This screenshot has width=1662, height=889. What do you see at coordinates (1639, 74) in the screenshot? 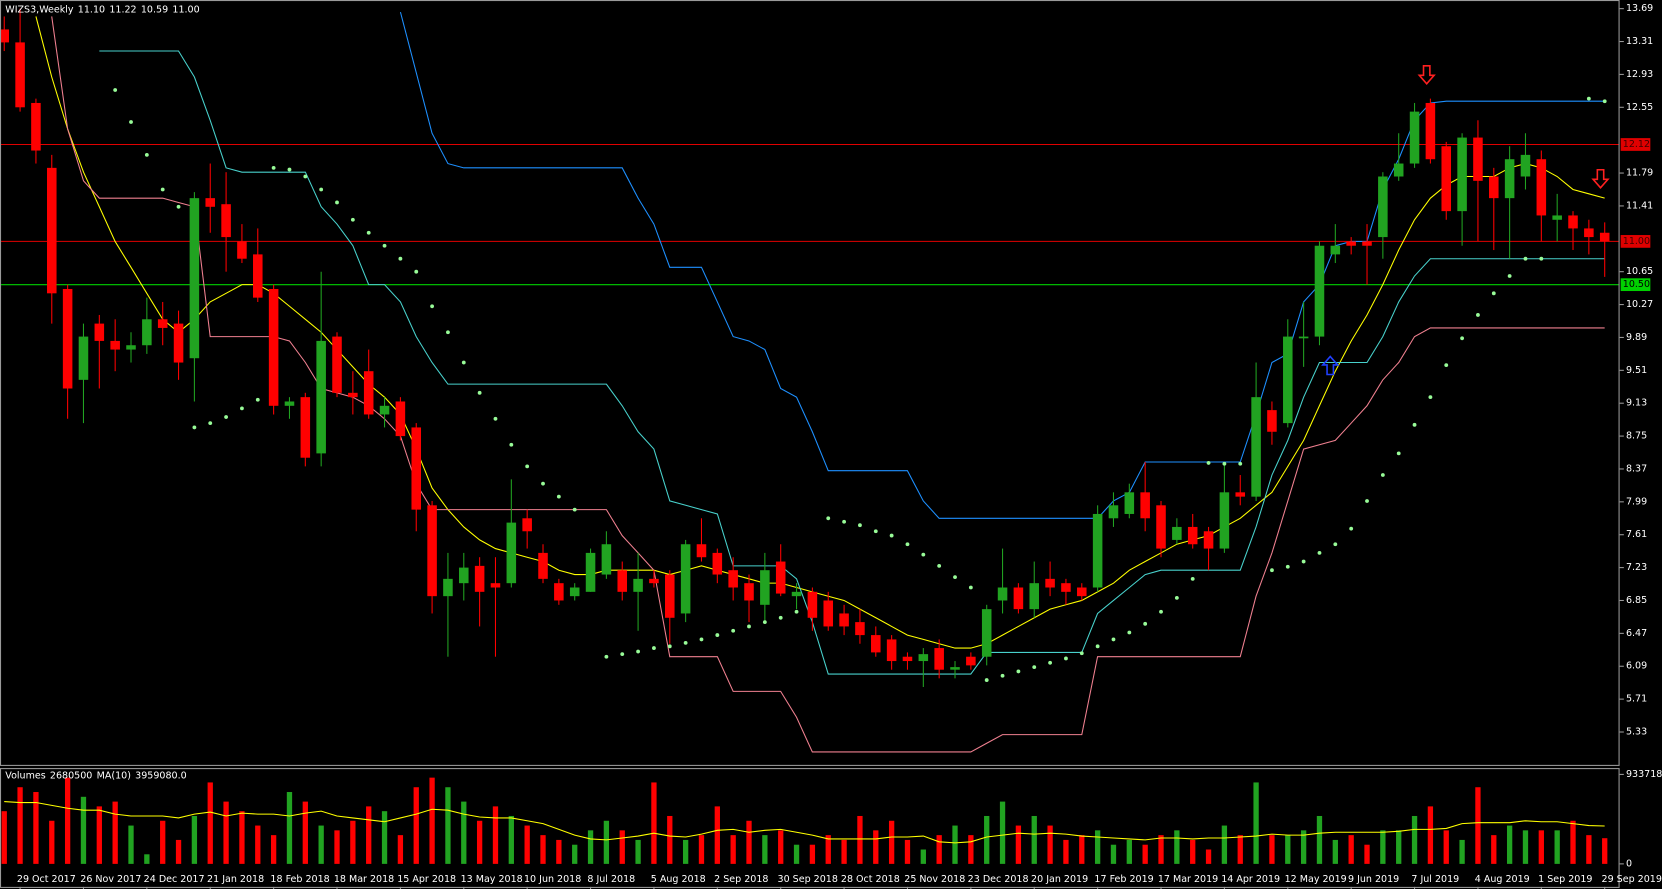
I see `y-tick-label: 12.93` at bounding box center [1639, 74].